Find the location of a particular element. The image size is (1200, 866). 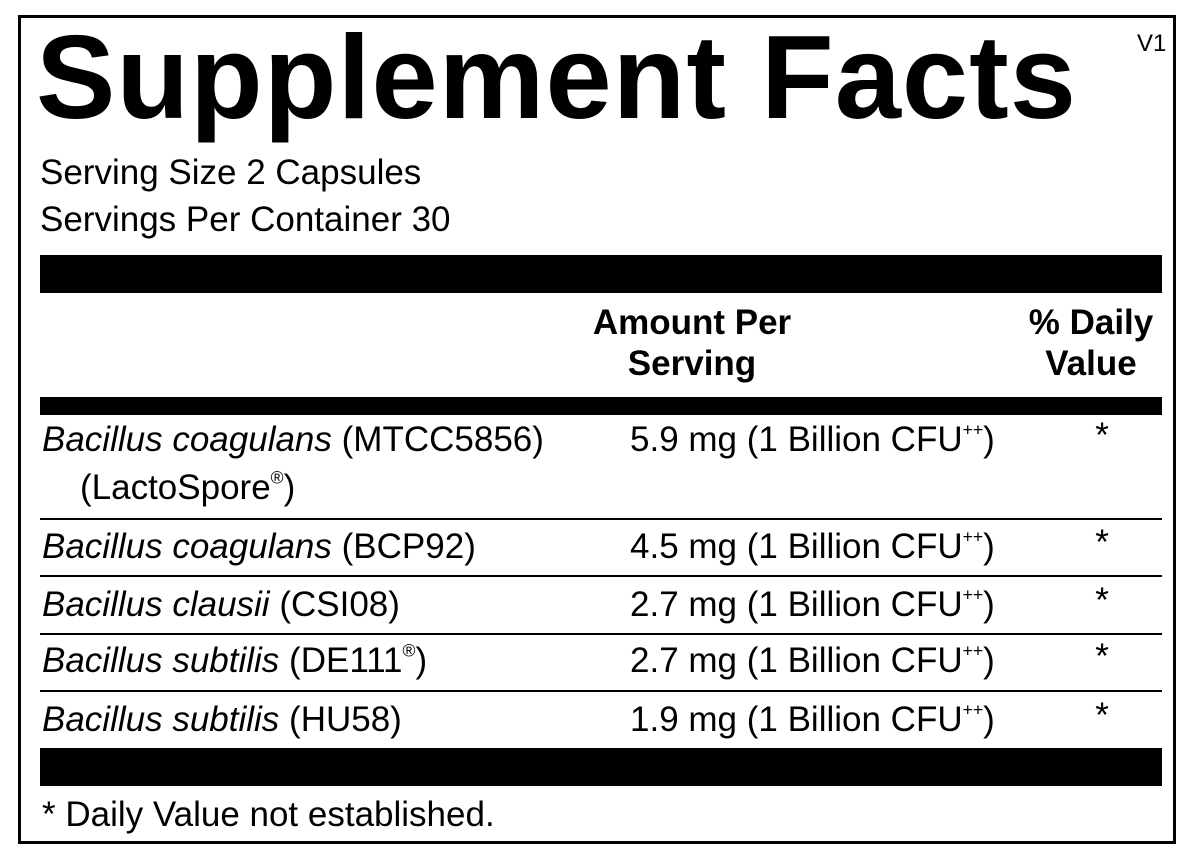

amount-text: 4.5 mg (1 Billion CFU is located at coordinates (796, 546).